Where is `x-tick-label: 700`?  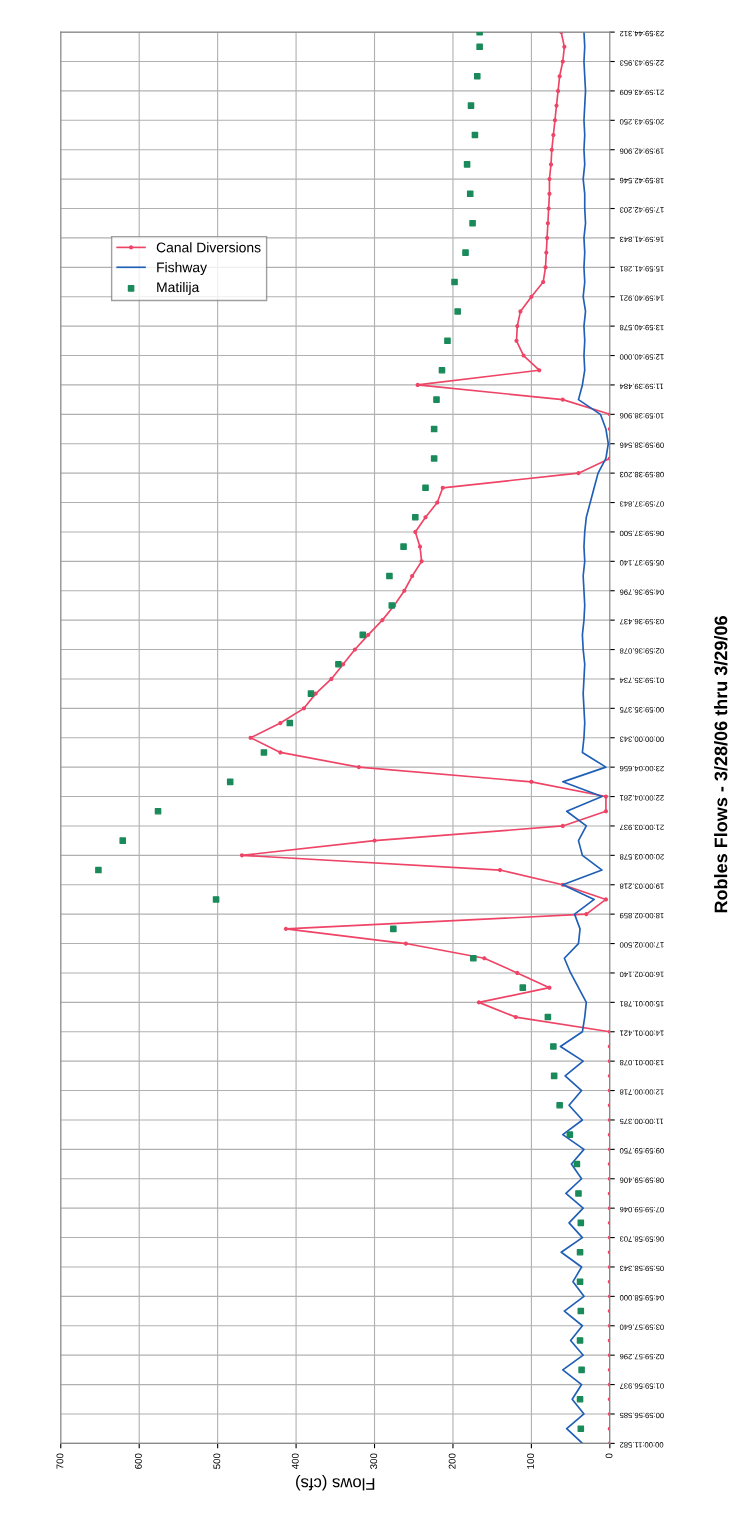
x-tick-label: 700 is located at coordinates (60, 1461).